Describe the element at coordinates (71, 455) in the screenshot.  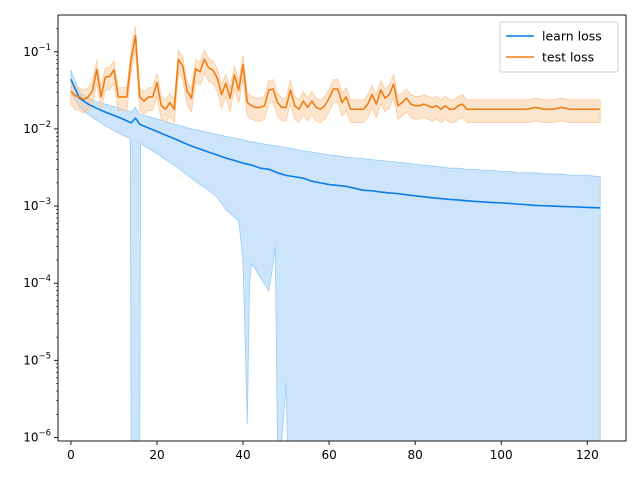
I see `x-tick-label: 0` at that location.